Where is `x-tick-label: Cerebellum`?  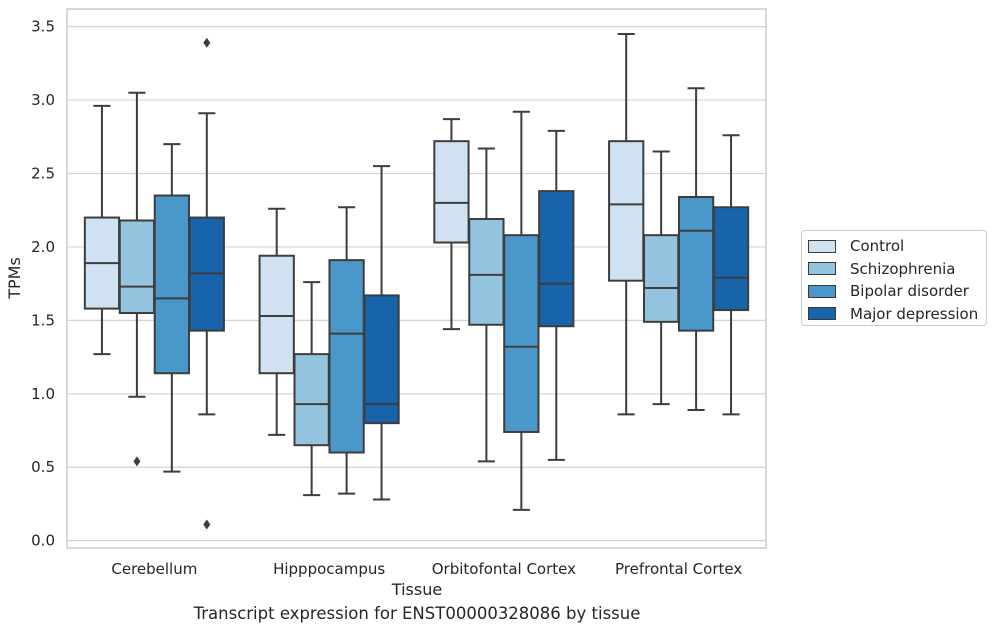
x-tick-label: Cerebellum is located at coordinates (154, 569).